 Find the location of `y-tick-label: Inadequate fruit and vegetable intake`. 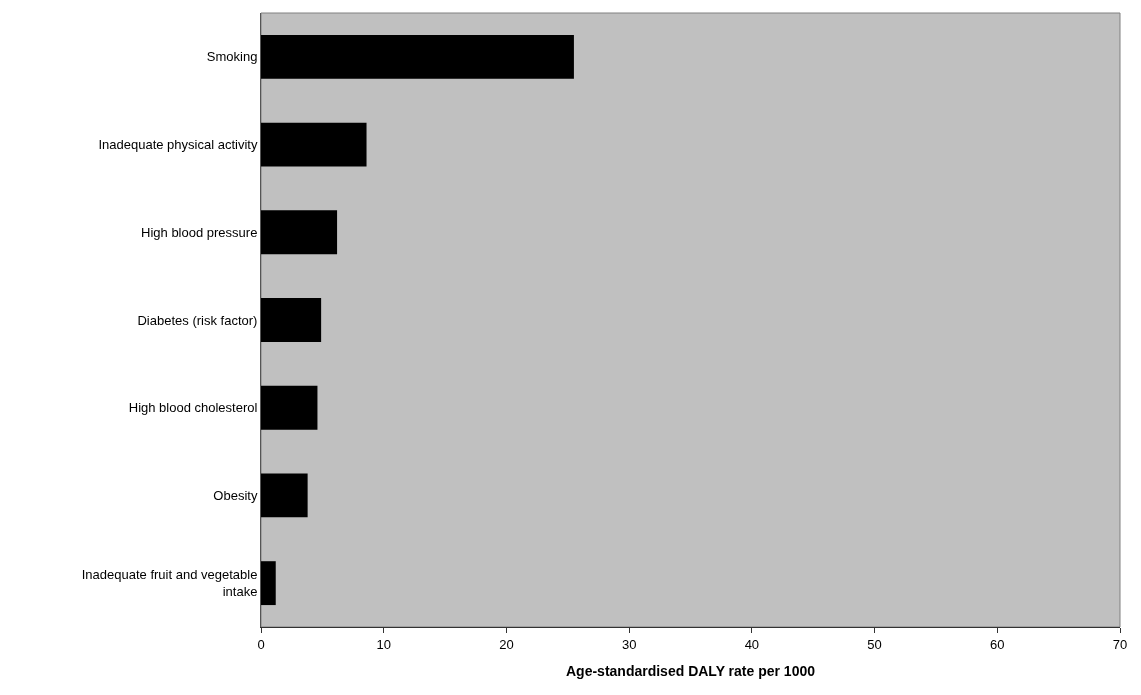

y-tick-label: Inadequate fruit and vegetable intake is located at coordinates (169, 583).